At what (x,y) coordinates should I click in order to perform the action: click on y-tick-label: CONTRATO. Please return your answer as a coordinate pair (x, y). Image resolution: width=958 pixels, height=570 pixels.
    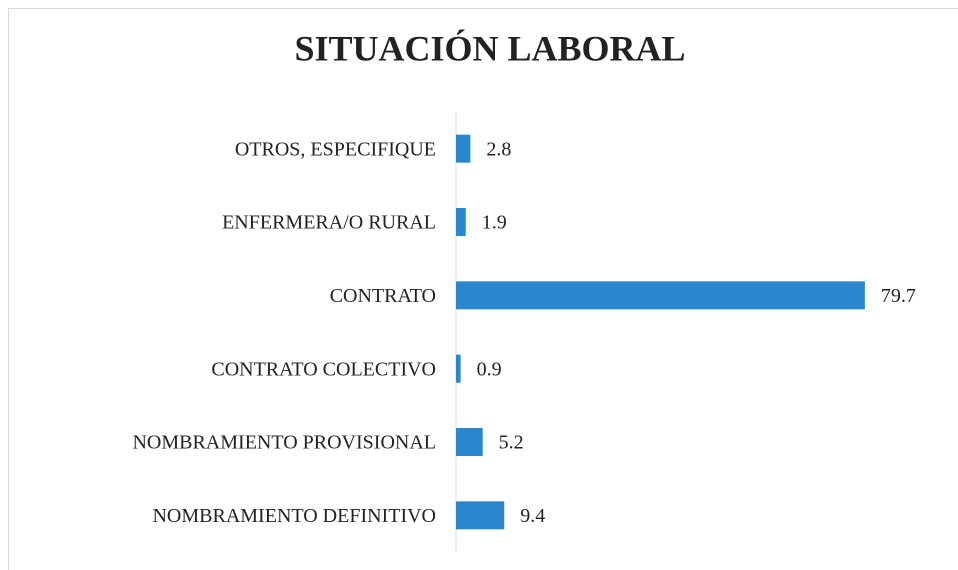
    Looking at the image, I should click on (383, 296).